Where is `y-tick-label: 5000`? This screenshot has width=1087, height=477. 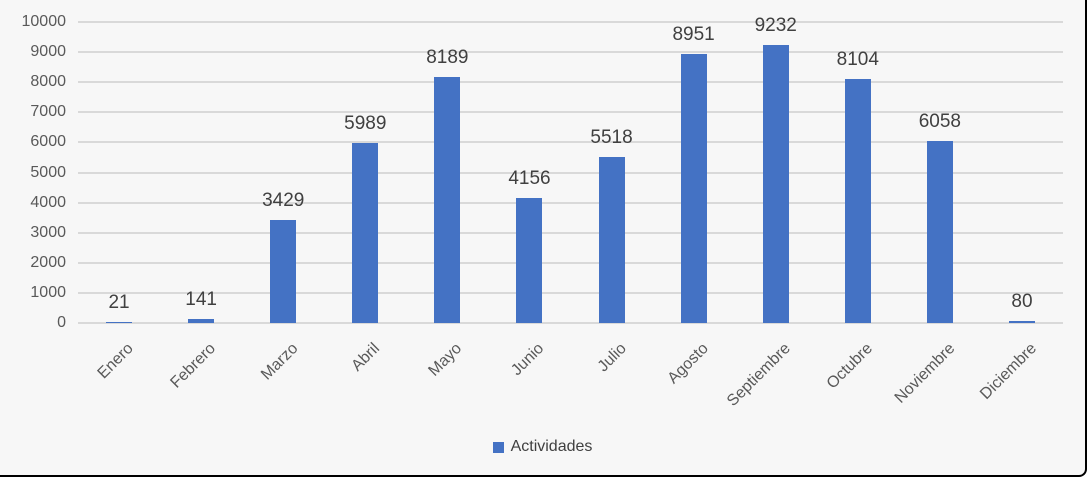 y-tick-label: 5000 is located at coordinates (48, 172).